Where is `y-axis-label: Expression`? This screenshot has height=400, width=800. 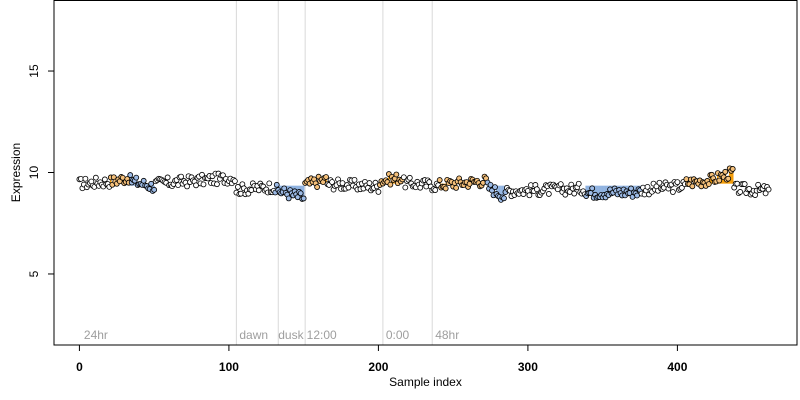
y-axis-label: Expression is located at coordinates (16, 172).